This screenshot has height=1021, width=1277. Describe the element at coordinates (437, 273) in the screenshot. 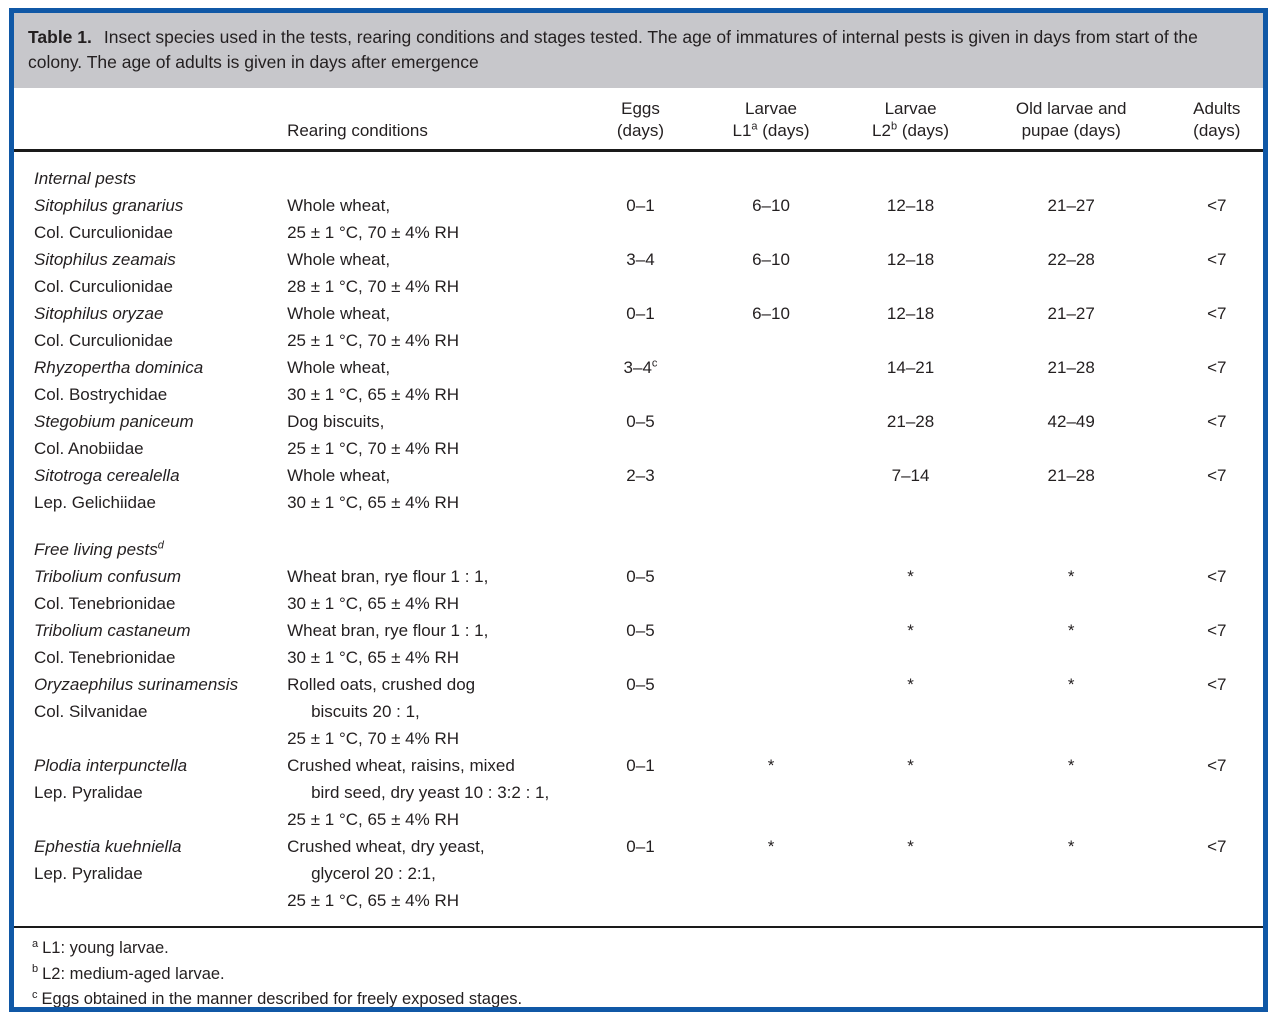

I see `rearing-conditions-cell: Whole wheat, 28 ± 1 °C, 70 ± 4% RH` at that location.